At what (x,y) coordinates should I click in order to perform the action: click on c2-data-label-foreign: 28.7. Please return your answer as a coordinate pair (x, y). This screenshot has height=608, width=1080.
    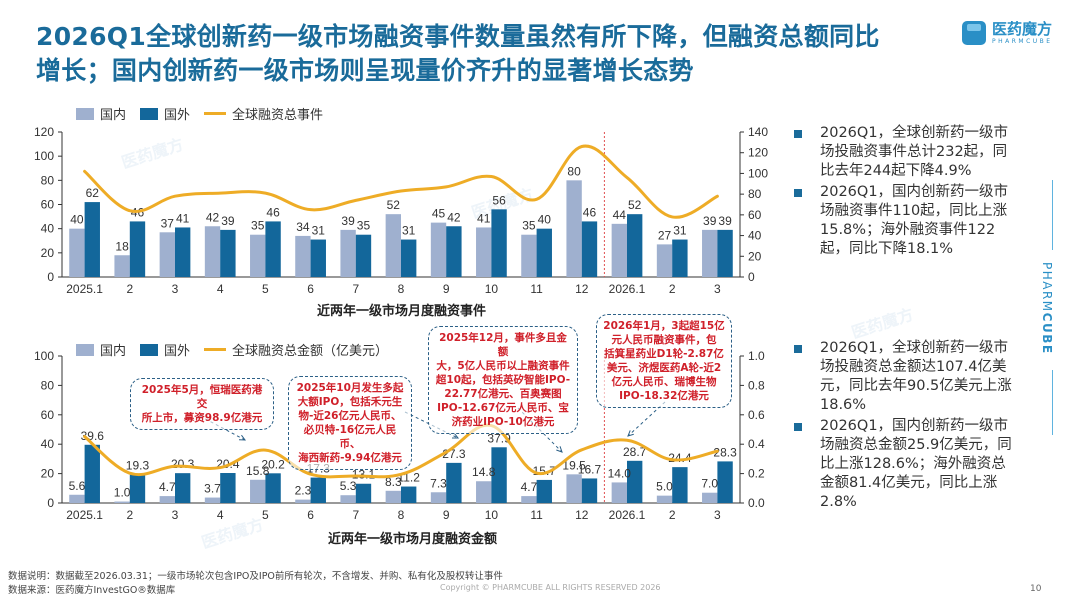
    Looking at the image, I should click on (635, 452).